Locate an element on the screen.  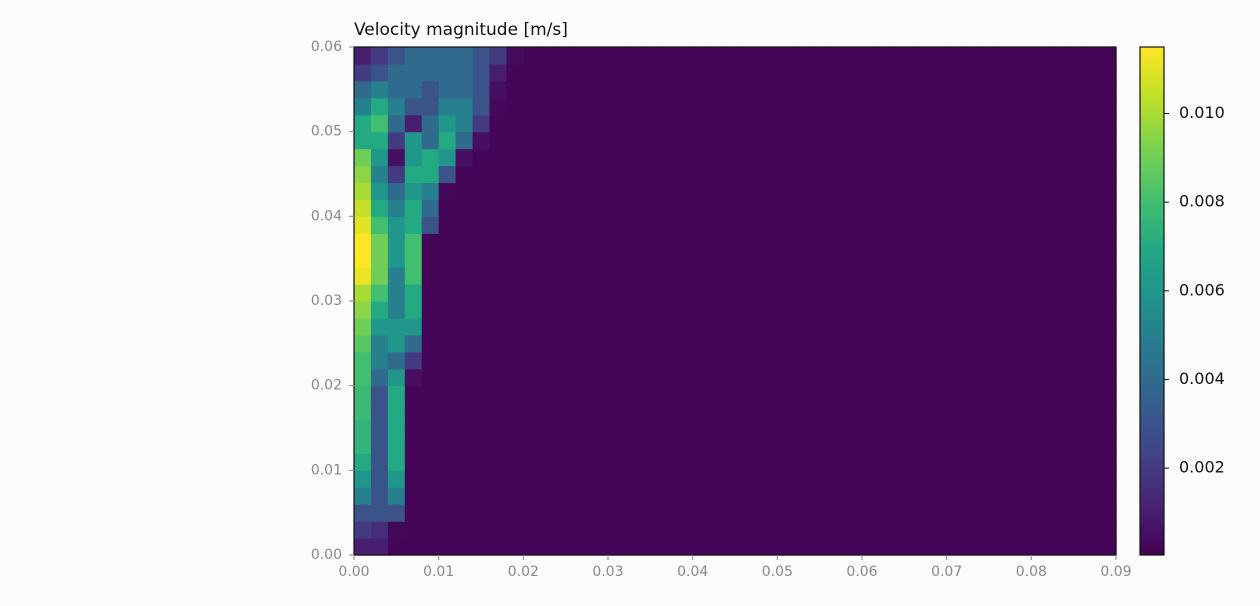
y-tick-label: 0.03 is located at coordinates (326, 301).